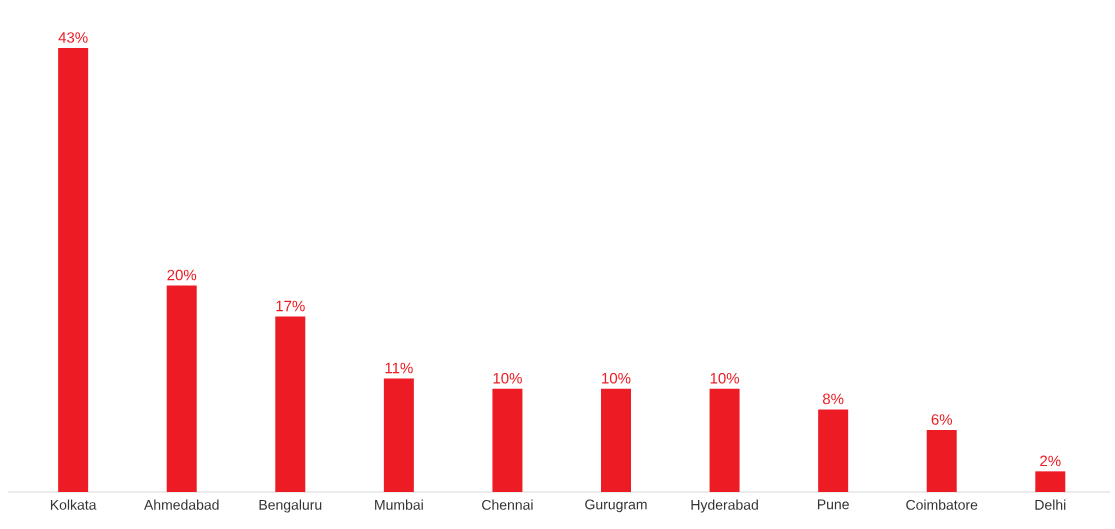 This screenshot has width=1115, height=529. What do you see at coordinates (73, 504) in the screenshot?
I see `x-tick-label: Kolkata` at bounding box center [73, 504].